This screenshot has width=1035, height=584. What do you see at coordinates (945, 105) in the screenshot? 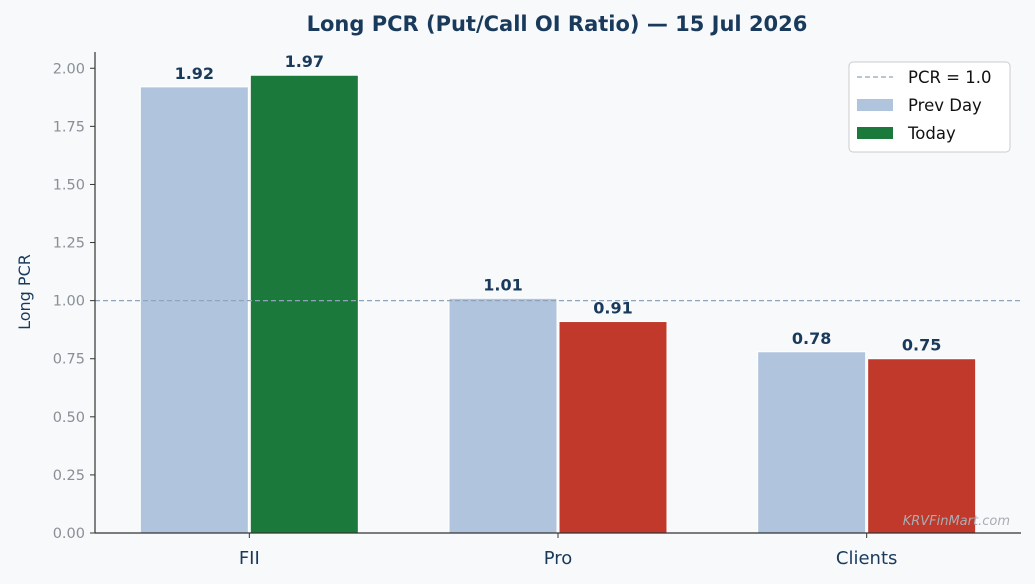
I see `legend-label: Prev Day` at bounding box center [945, 105].